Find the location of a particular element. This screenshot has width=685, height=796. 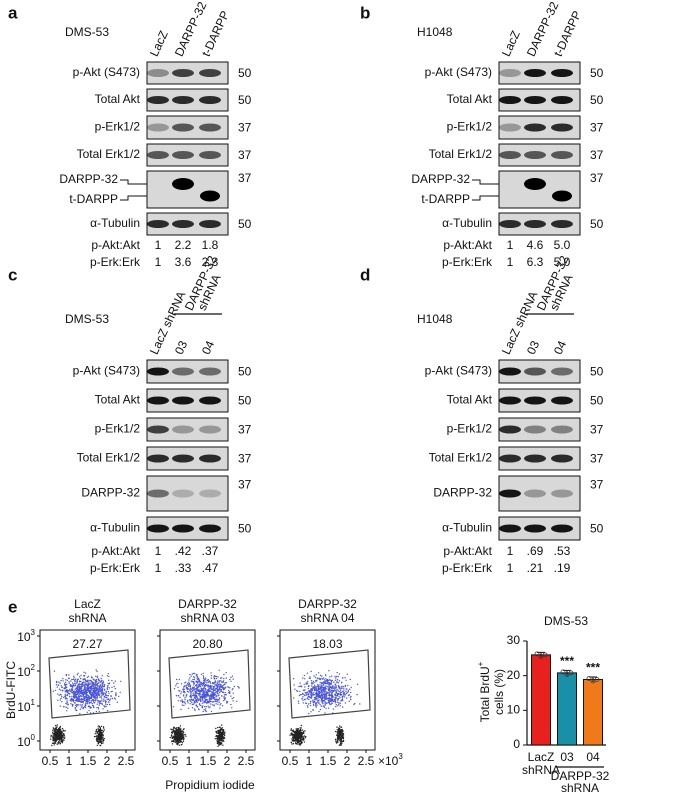

axis-label: Propidium iodide is located at coordinates (210, 785).